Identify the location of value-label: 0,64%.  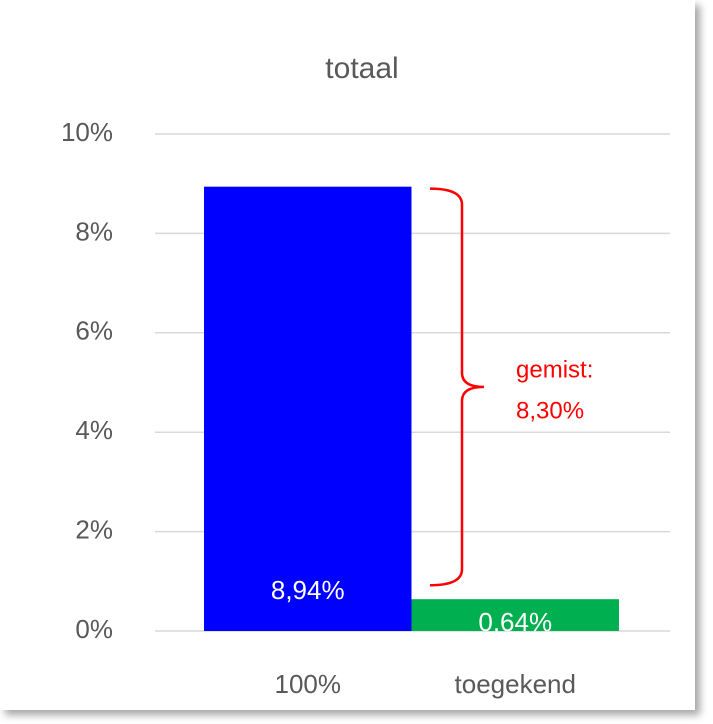
(515, 622).